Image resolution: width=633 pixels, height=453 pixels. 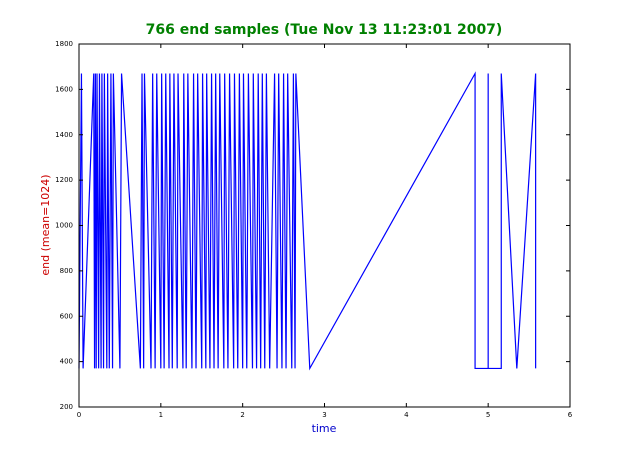 I want to click on x-tick-label: 5, so click(x=488, y=415).